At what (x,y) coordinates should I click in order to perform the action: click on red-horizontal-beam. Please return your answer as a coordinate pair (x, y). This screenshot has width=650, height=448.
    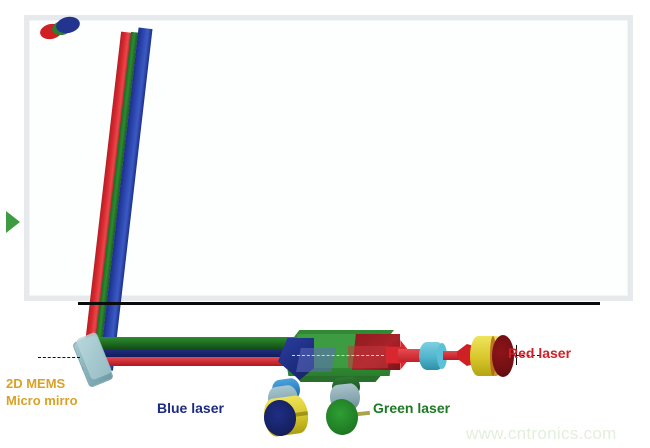
    Looking at the image, I should click on (200, 361).